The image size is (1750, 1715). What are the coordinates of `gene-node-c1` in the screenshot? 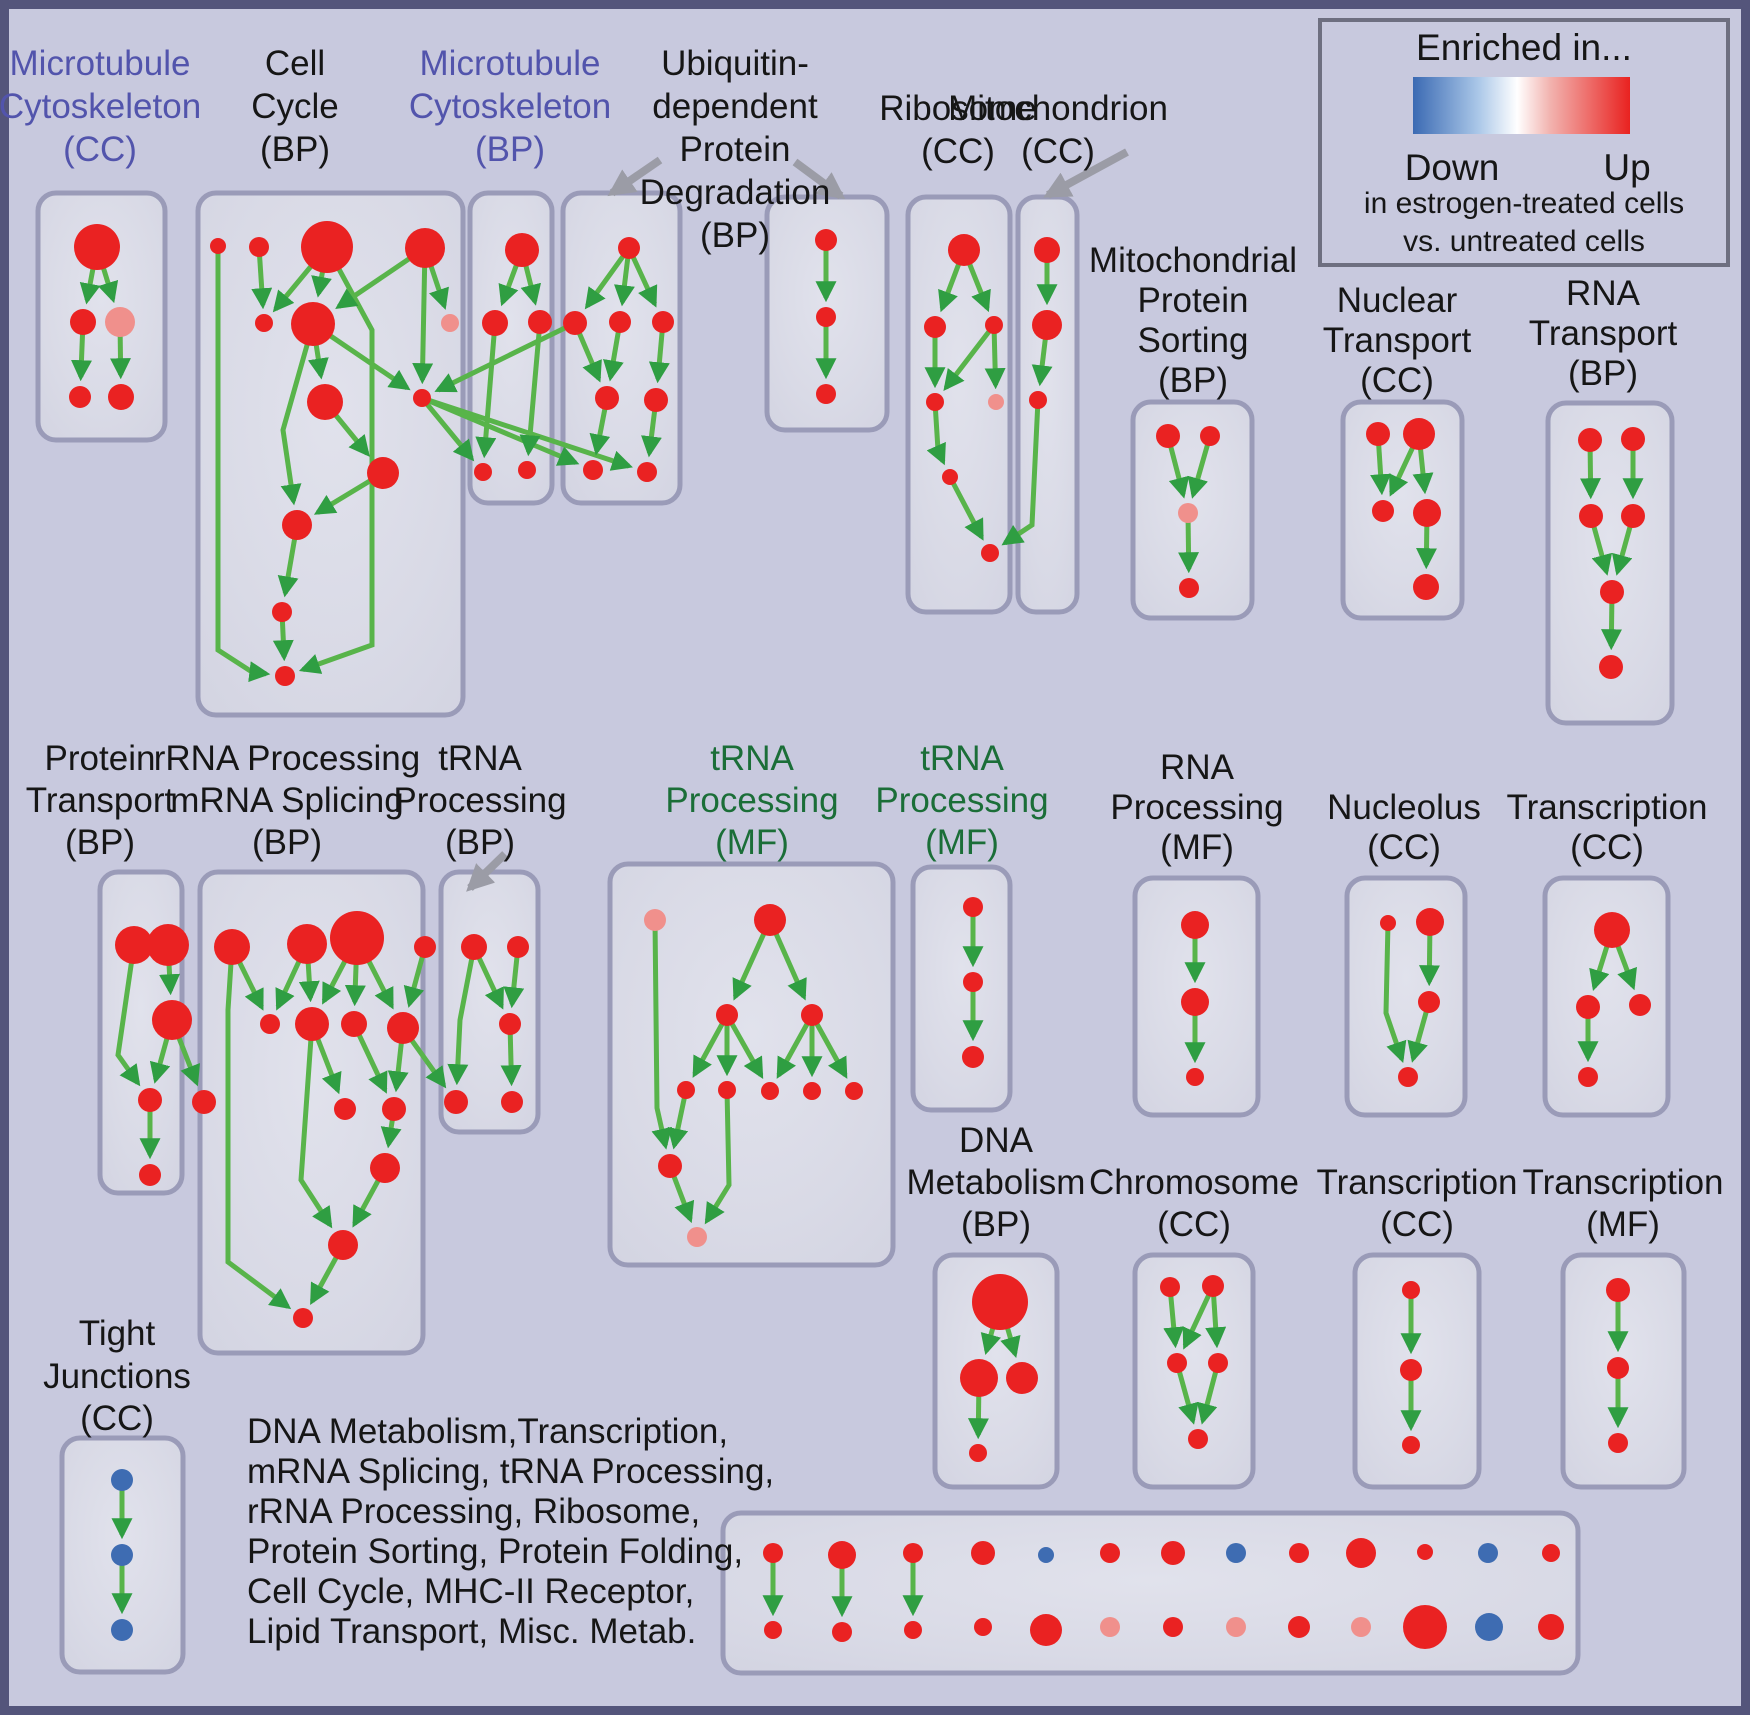 It's located at (522, 250).